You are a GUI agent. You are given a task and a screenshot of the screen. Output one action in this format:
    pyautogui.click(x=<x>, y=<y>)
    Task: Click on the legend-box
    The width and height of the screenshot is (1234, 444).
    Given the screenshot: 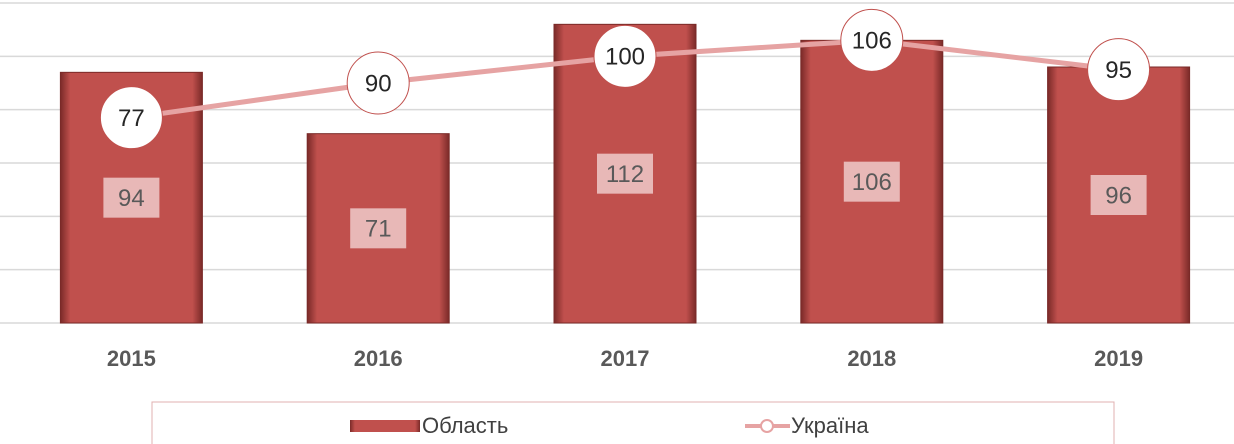 What is the action you would take?
    pyautogui.click(x=633, y=422)
    